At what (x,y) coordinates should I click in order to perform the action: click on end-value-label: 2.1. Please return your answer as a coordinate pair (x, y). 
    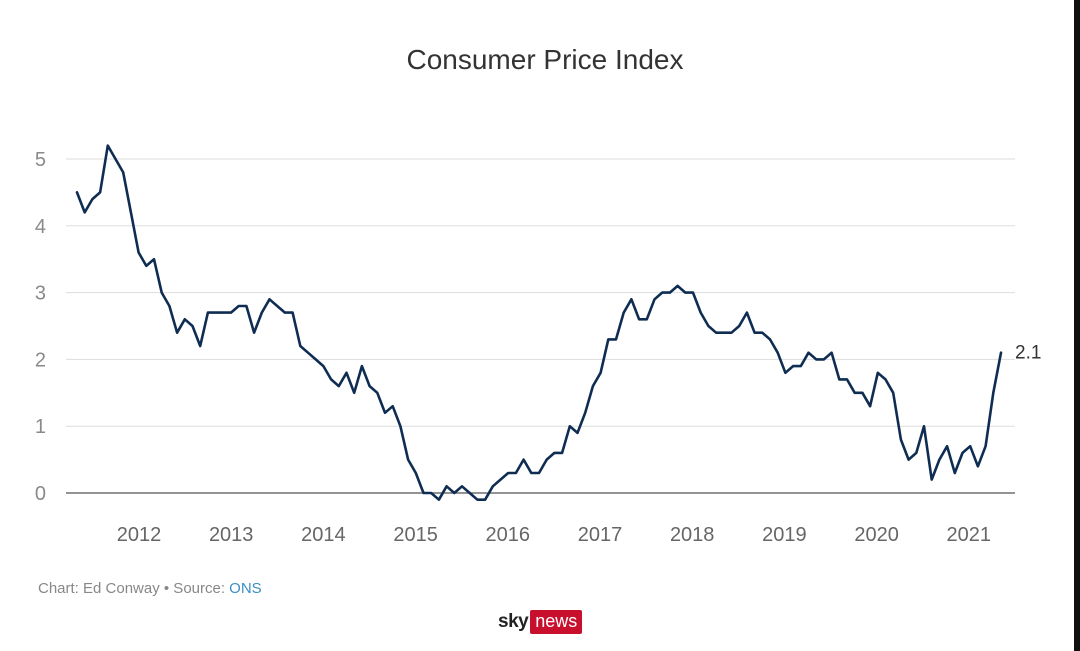
    Looking at the image, I should click on (1028, 353).